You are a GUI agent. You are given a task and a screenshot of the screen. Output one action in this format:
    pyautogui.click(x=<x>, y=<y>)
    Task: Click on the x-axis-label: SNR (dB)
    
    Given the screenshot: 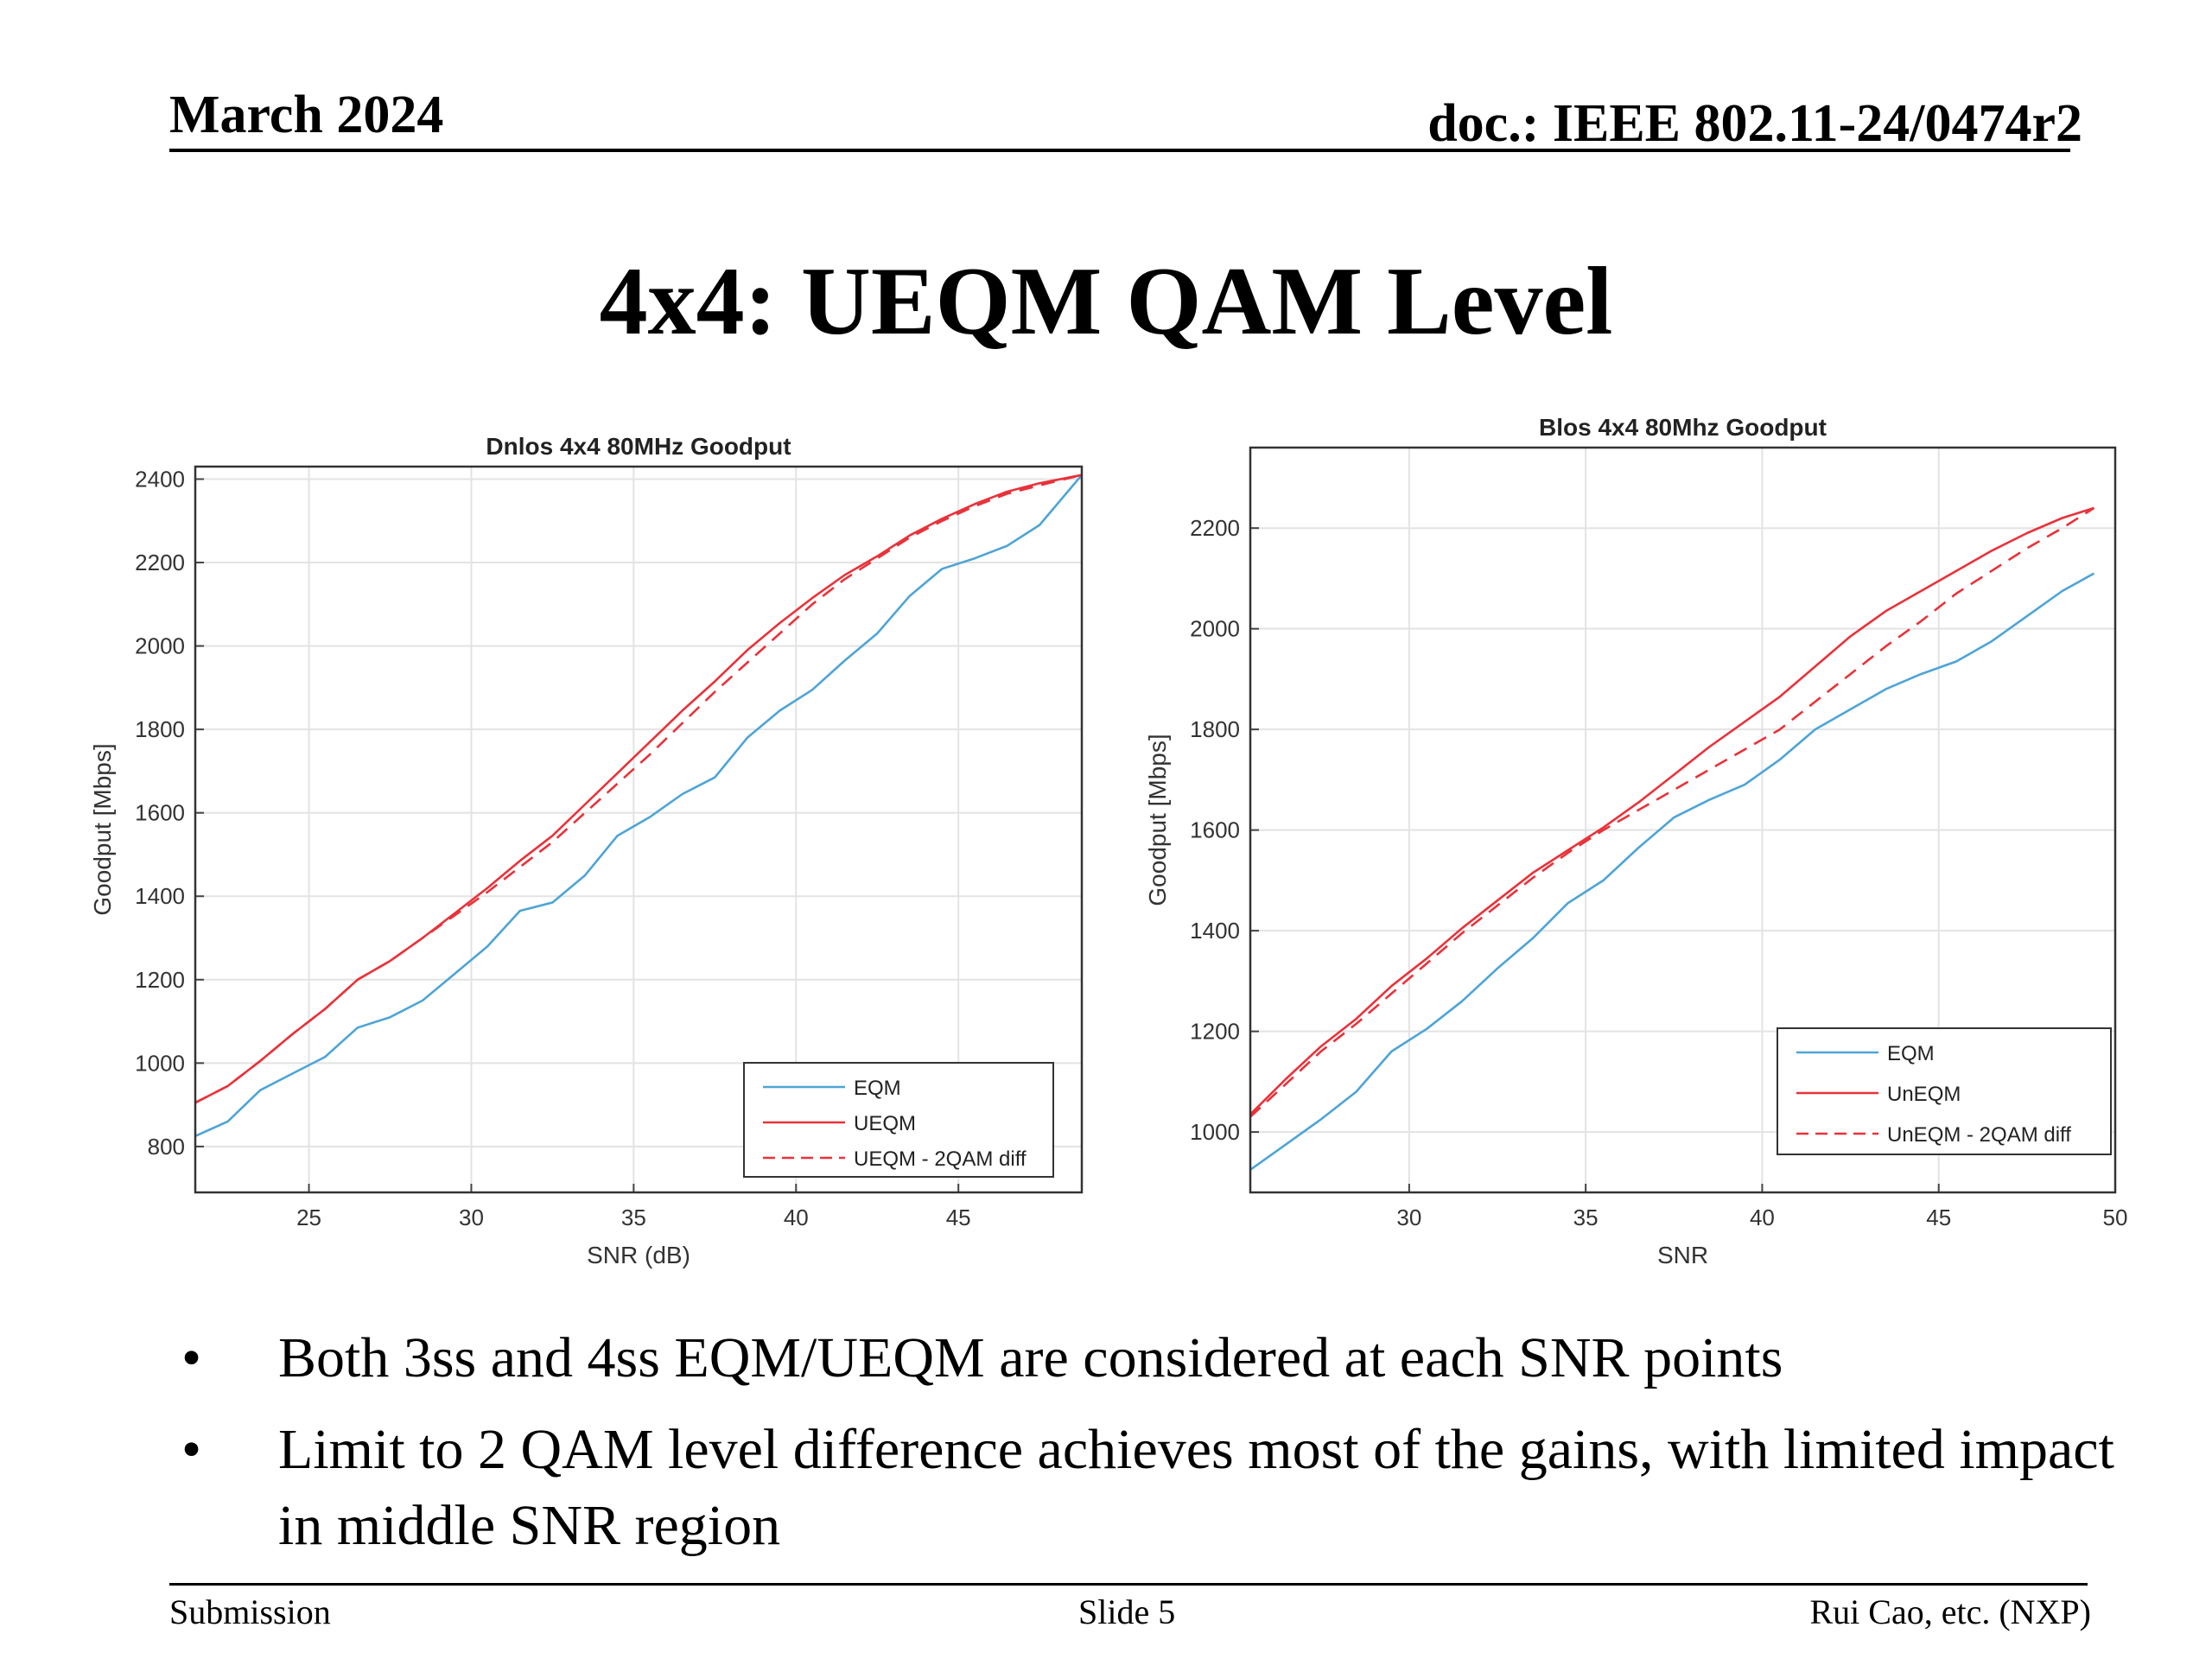 What is the action you would take?
    pyautogui.click(x=638, y=1255)
    